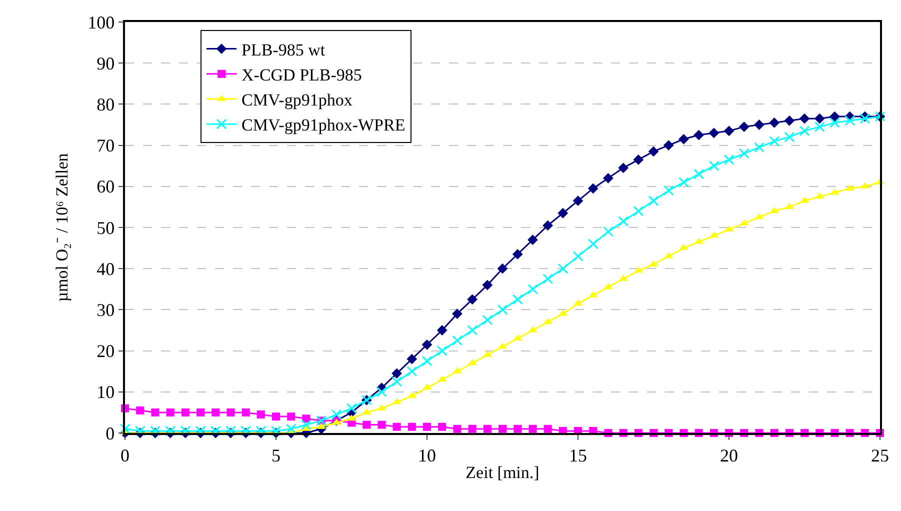 Image resolution: width=901 pixels, height=511 pixels. Describe the element at coordinates (297, 100) in the screenshot. I see `legend-label: CMV-gp91phox` at that location.